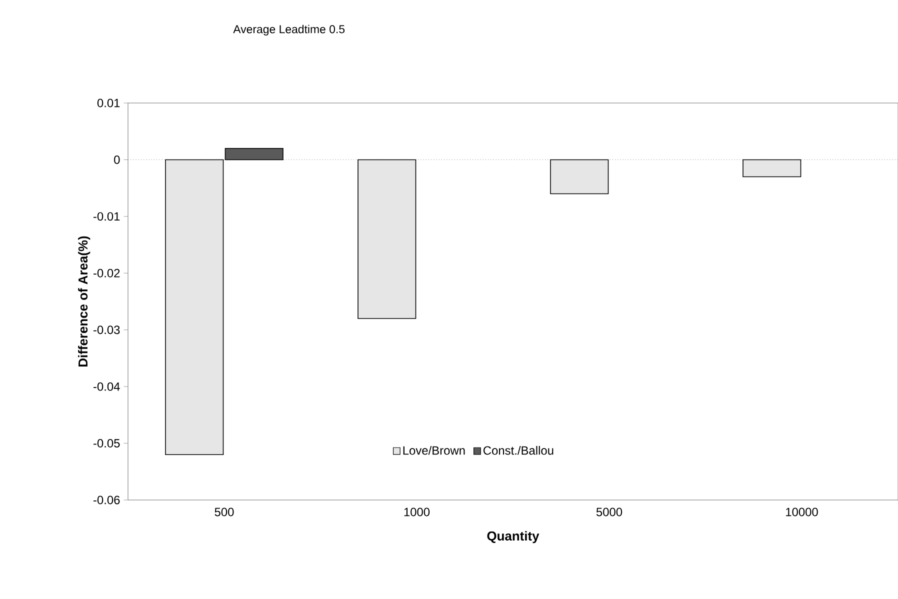 The image size is (898, 599). What do you see at coordinates (417, 512) in the screenshot?
I see `x-tick-label: 1000` at bounding box center [417, 512].